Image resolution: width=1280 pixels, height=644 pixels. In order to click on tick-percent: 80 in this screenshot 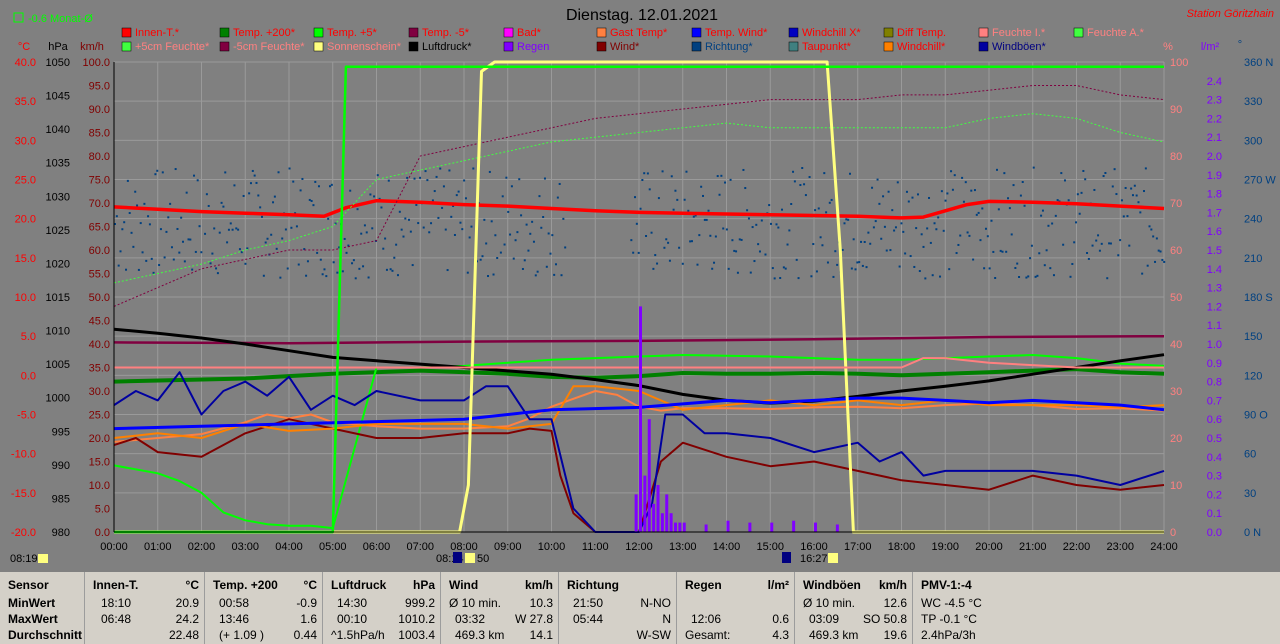, I will do `click(1176, 157)`.